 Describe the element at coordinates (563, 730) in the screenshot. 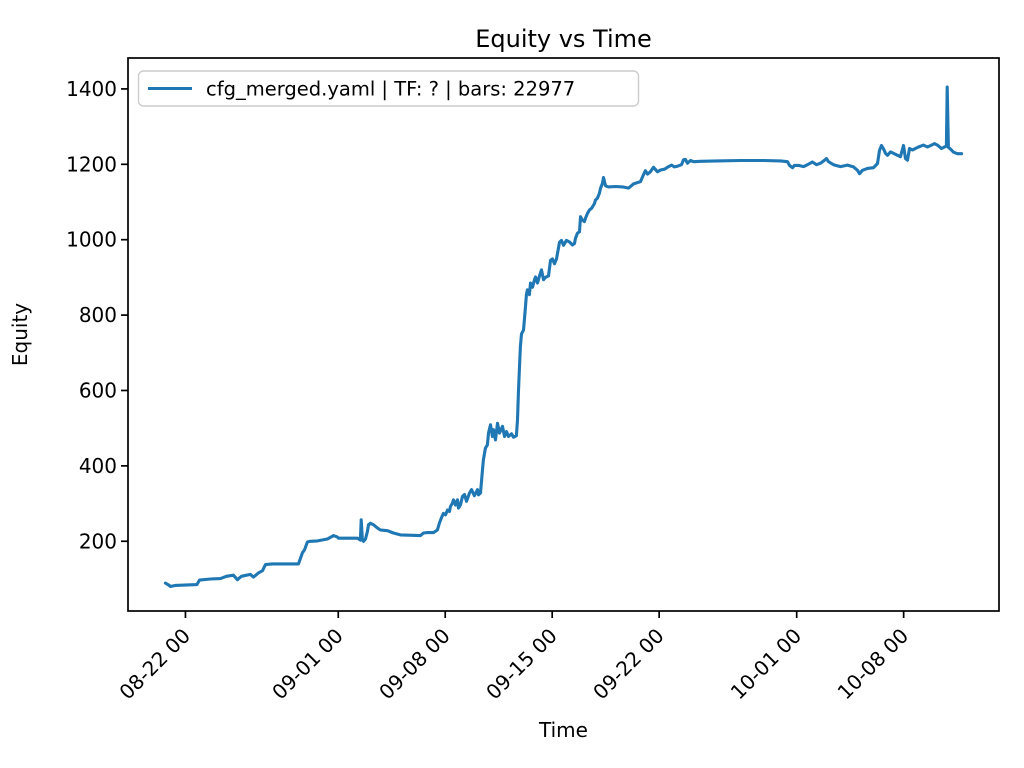

I see `x-axis-label: Time` at that location.